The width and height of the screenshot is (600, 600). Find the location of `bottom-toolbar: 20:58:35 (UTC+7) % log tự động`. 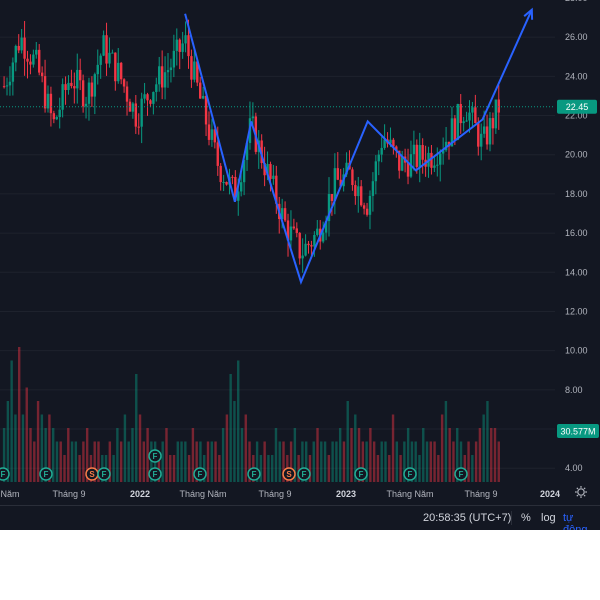

bottom-toolbar: 20:58:35 (UTC+7) % log tự động is located at coordinates (300, 517).